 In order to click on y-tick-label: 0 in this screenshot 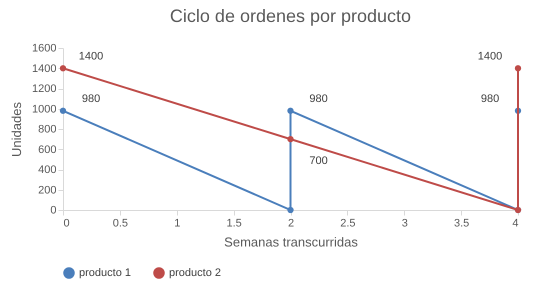, I will do `click(53, 210)`.